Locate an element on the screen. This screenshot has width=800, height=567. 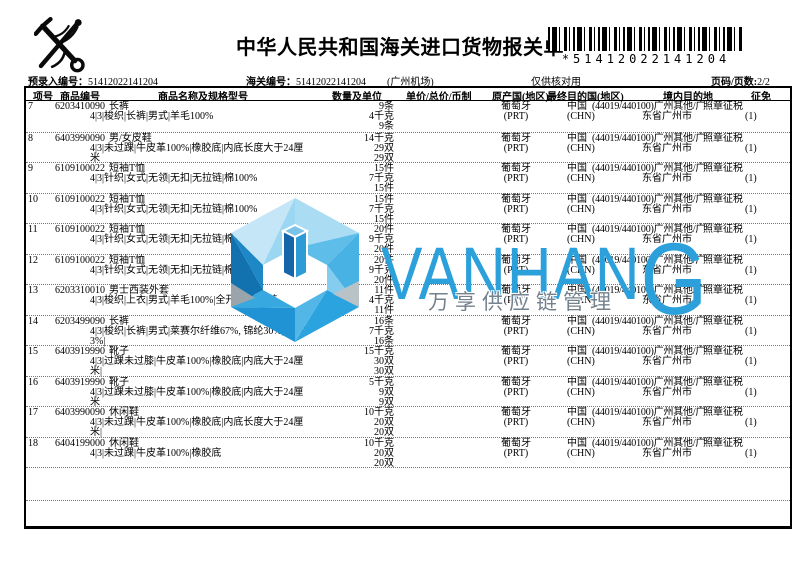
col-qty-unit: 数量及单位 is located at coordinates (357, 97).